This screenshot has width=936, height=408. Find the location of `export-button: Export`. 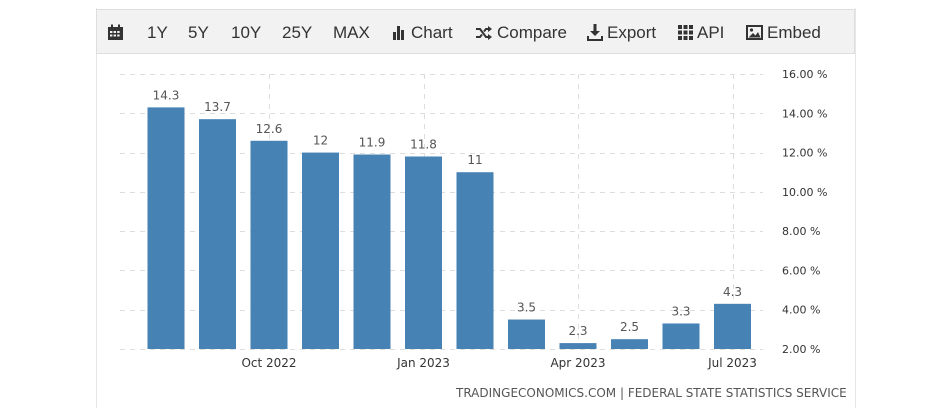

export-button: Export is located at coordinates (621, 32).